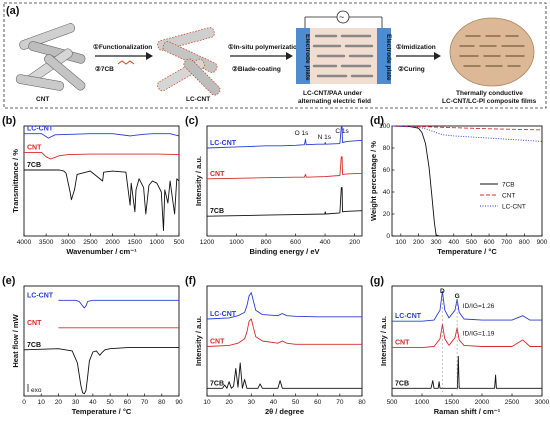  What do you see at coordinates (436, 242) in the screenshot?
I see `x-tick-label: 300` at bounding box center [436, 242].